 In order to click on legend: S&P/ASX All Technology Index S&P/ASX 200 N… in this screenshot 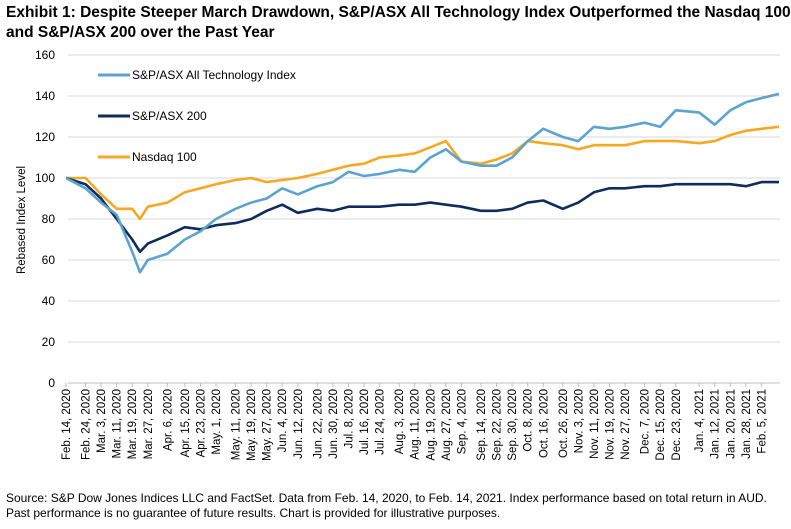, I will do `click(197, 116)`.